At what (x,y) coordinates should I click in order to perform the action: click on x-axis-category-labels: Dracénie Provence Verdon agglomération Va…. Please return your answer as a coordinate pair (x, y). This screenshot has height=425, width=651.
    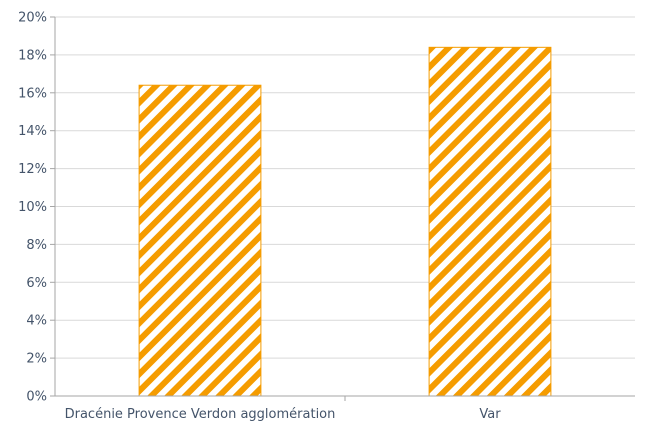
    Looking at the image, I should click on (283, 414).